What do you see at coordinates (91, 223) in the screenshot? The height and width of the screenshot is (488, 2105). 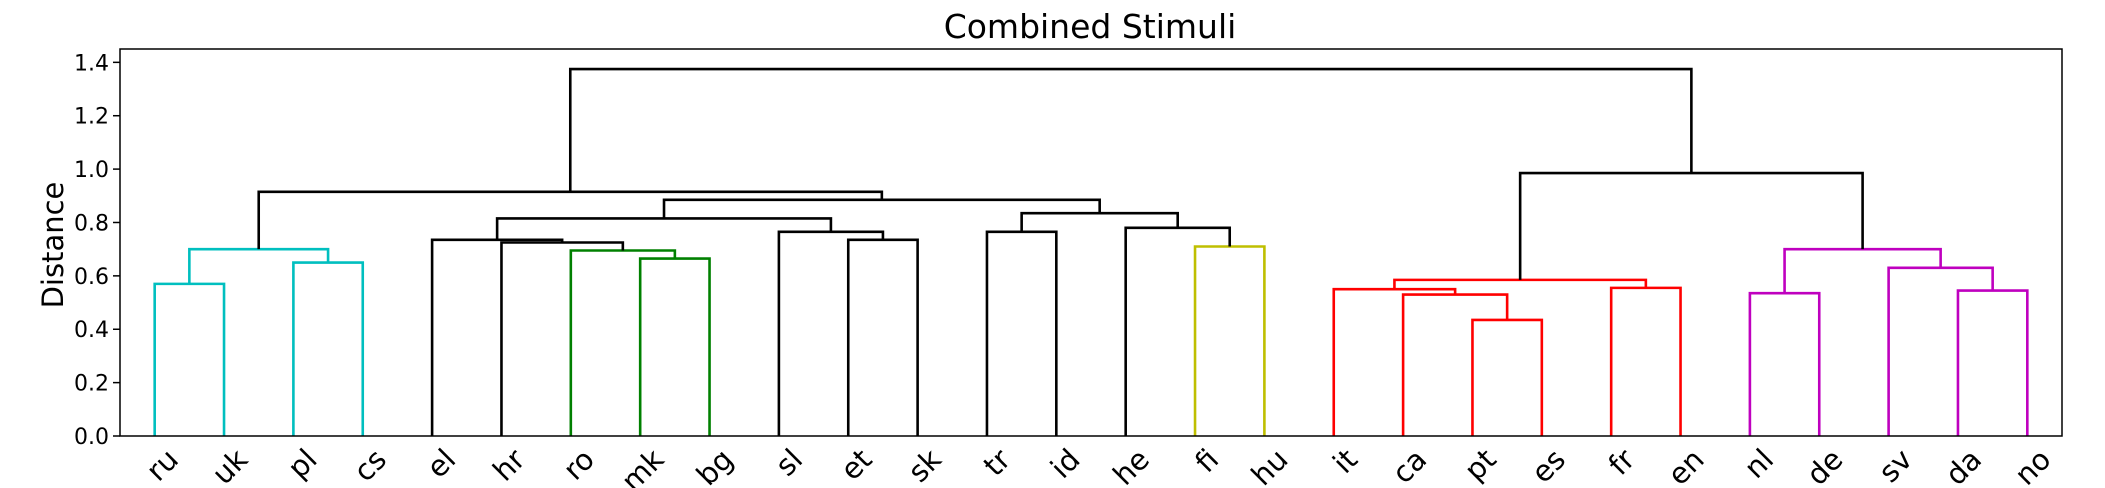 I see `y-tick-label: 0.8` at bounding box center [91, 223].